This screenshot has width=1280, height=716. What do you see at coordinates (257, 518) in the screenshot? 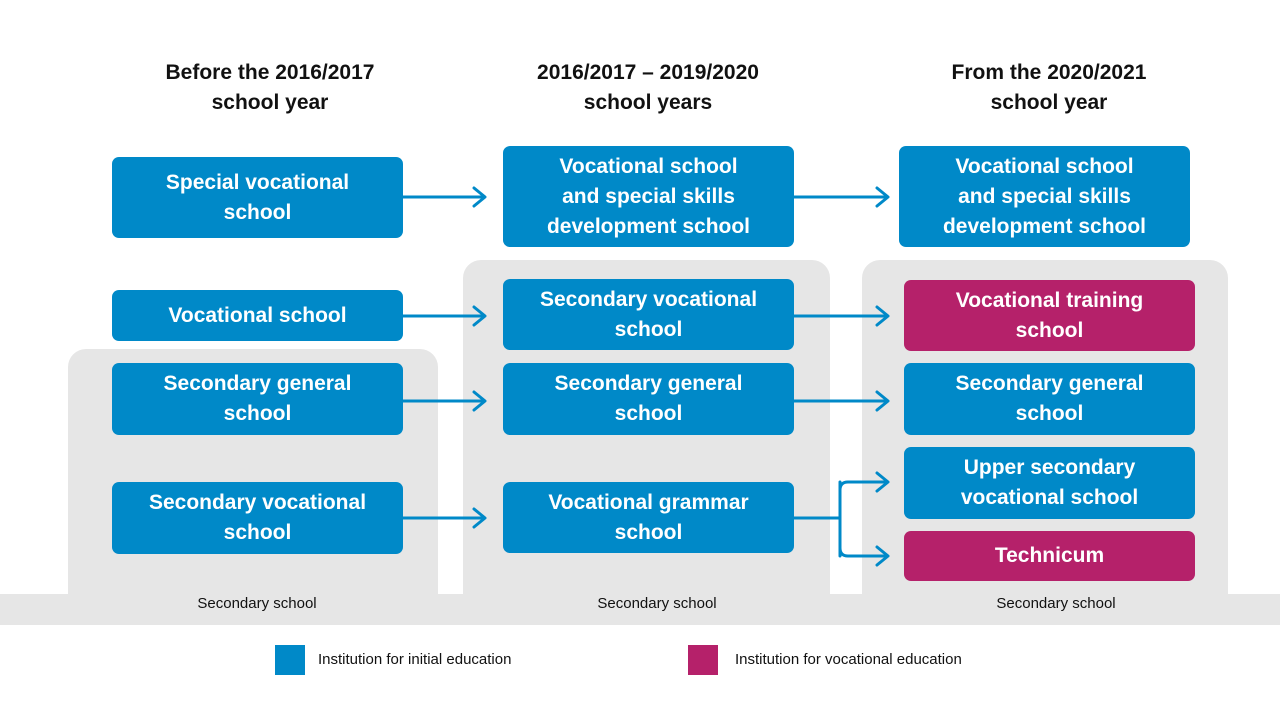
I see `box-secondary-vocational-school-before: Secondary vocational school` at bounding box center [257, 518].